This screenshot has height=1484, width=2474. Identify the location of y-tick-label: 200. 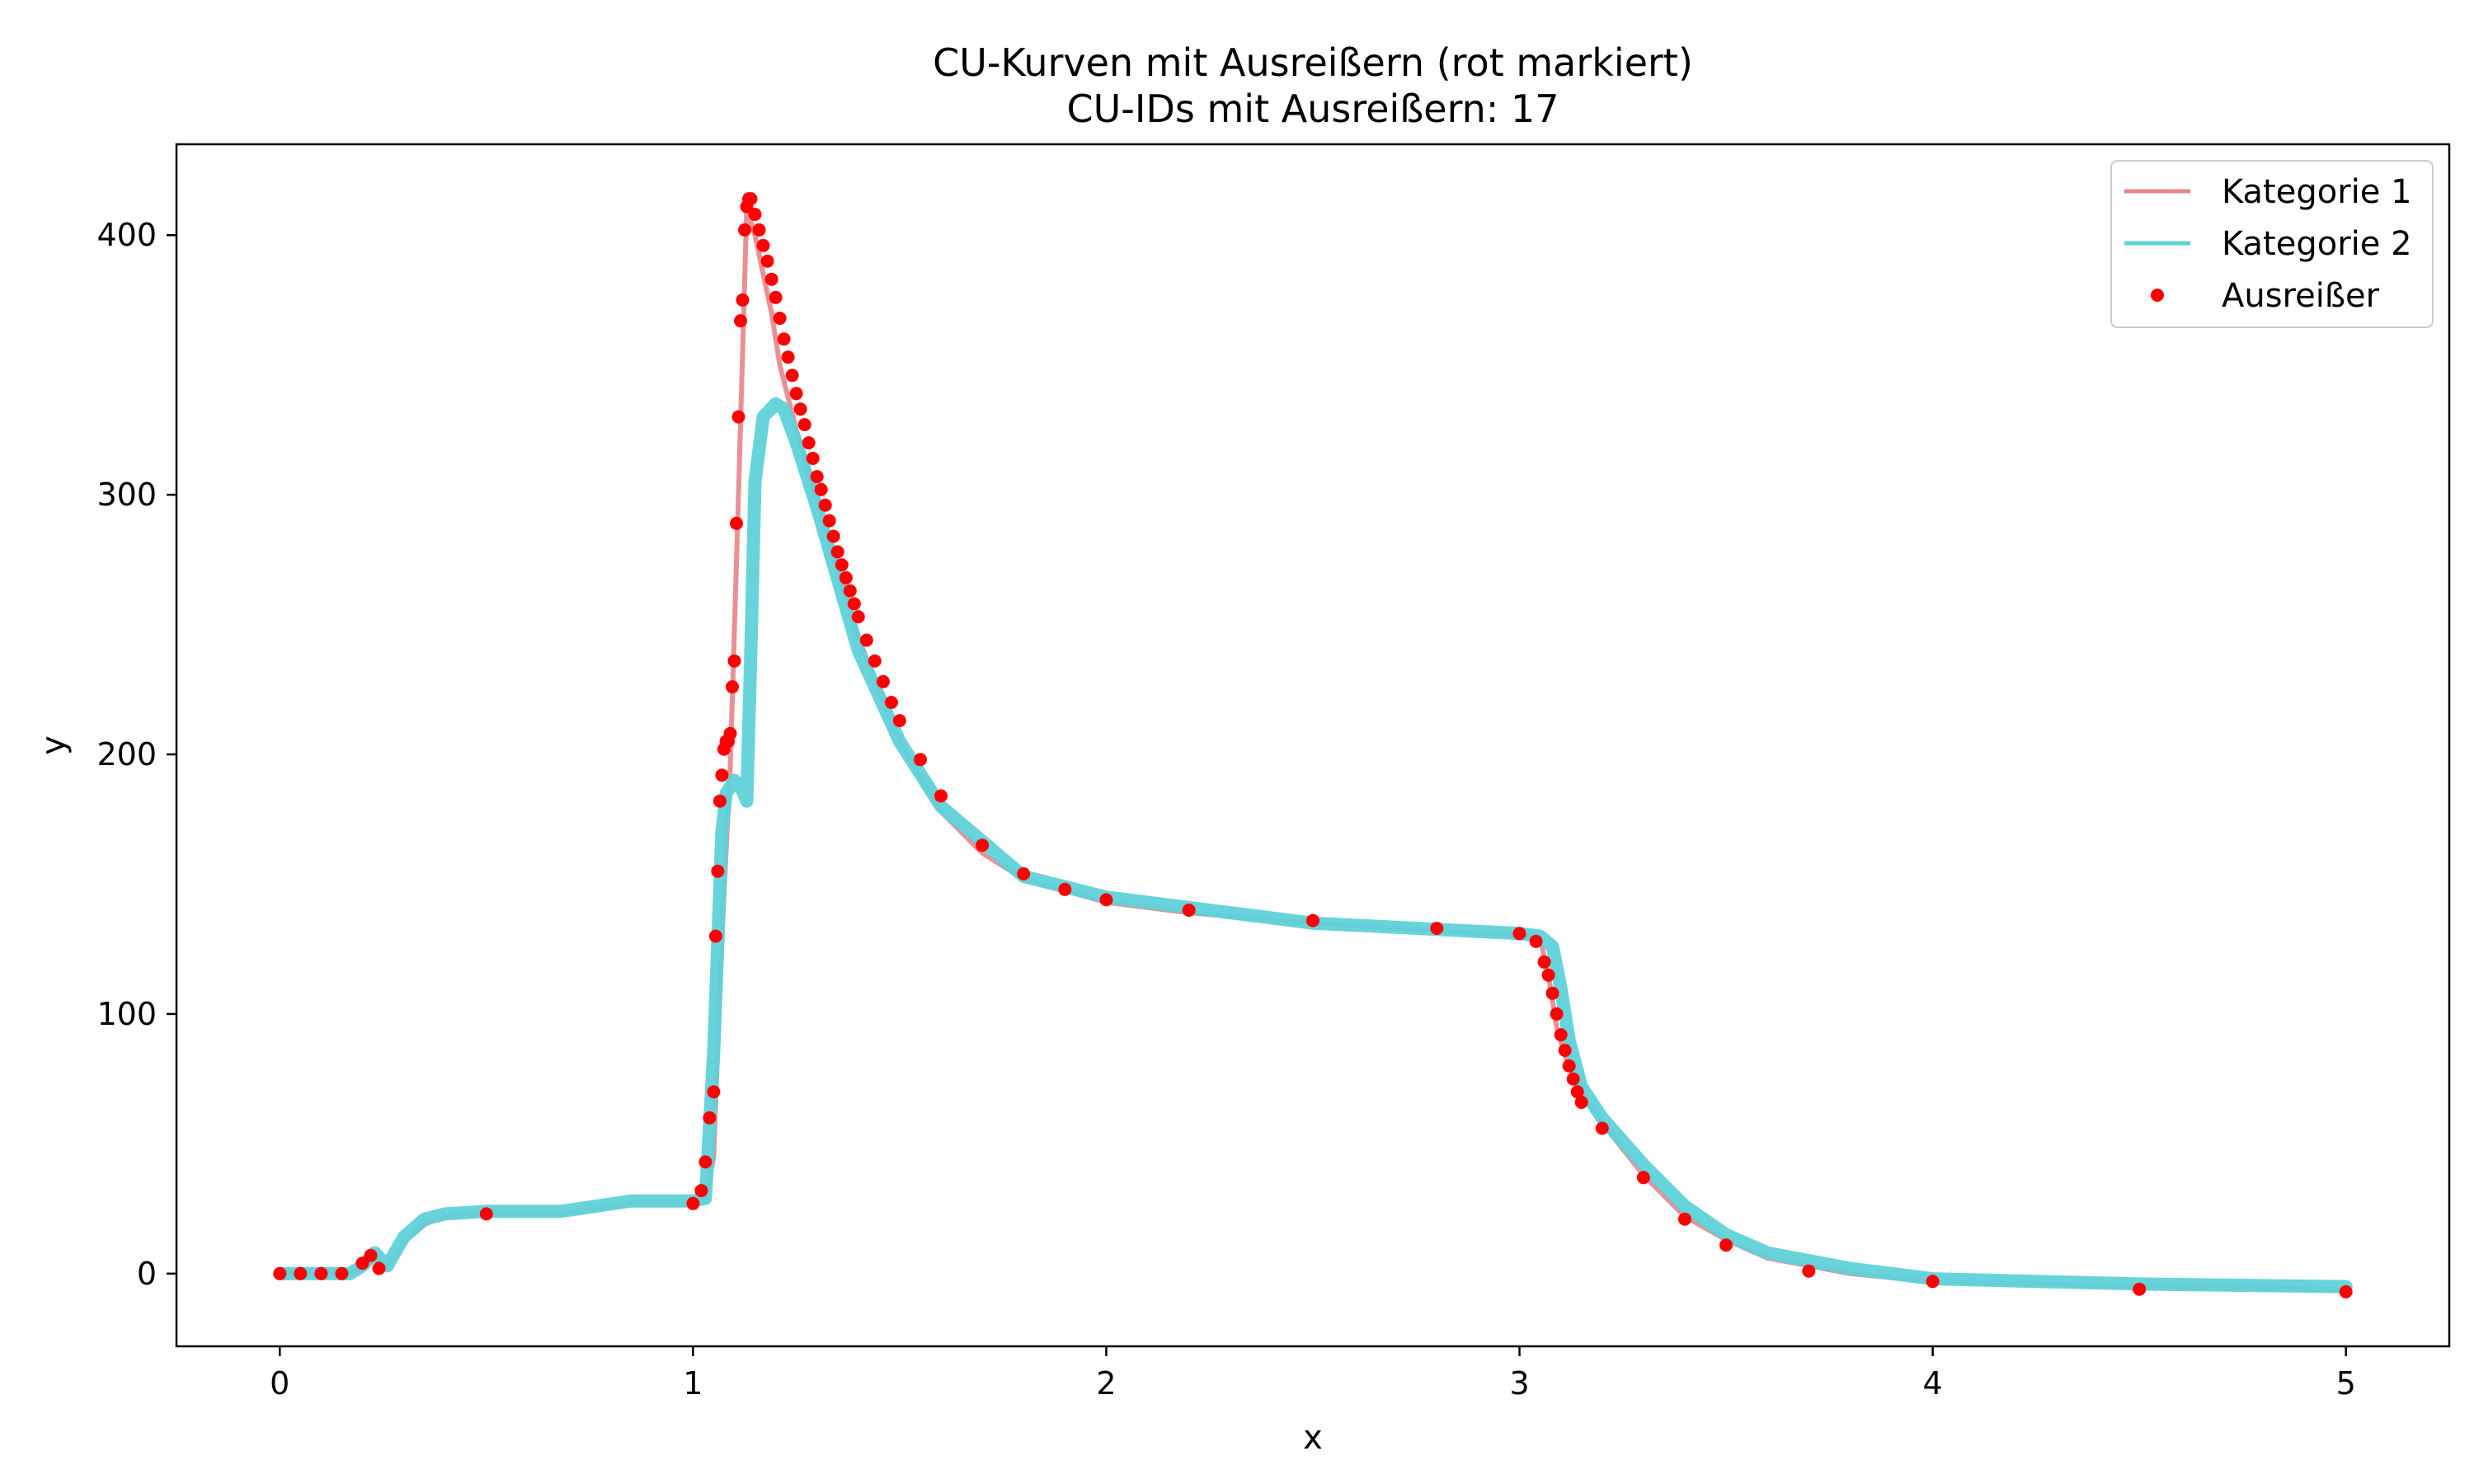
(126, 754).